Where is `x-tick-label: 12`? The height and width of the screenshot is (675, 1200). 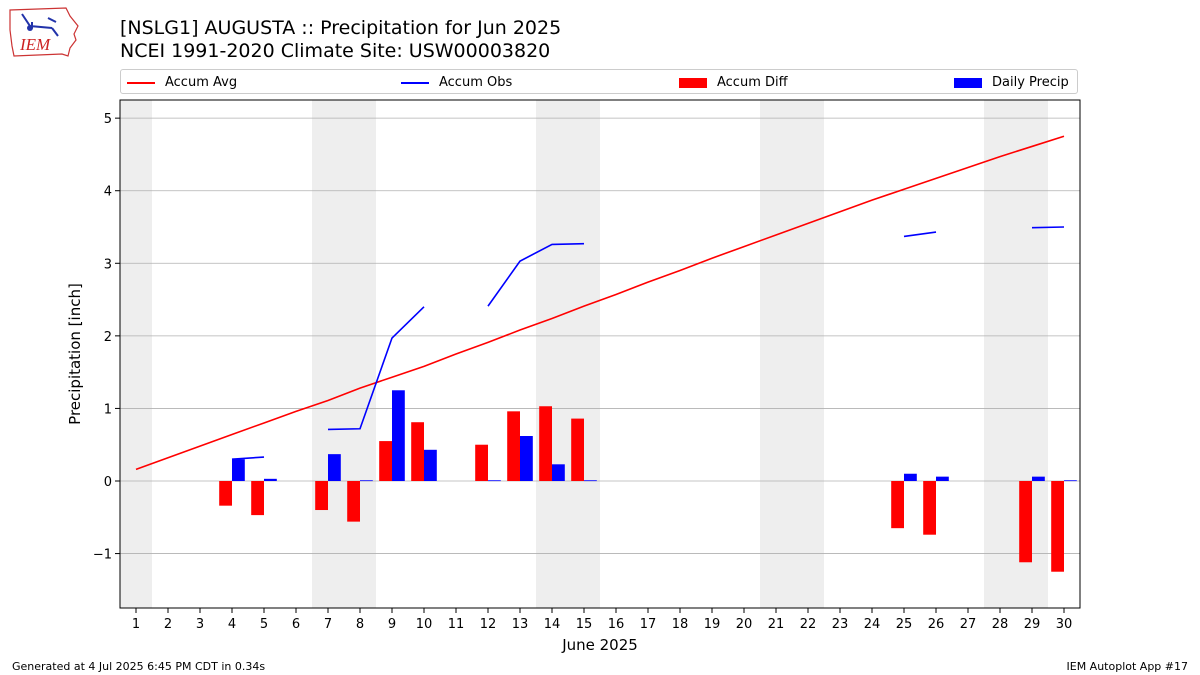 x-tick-label: 12 is located at coordinates (488, 624).